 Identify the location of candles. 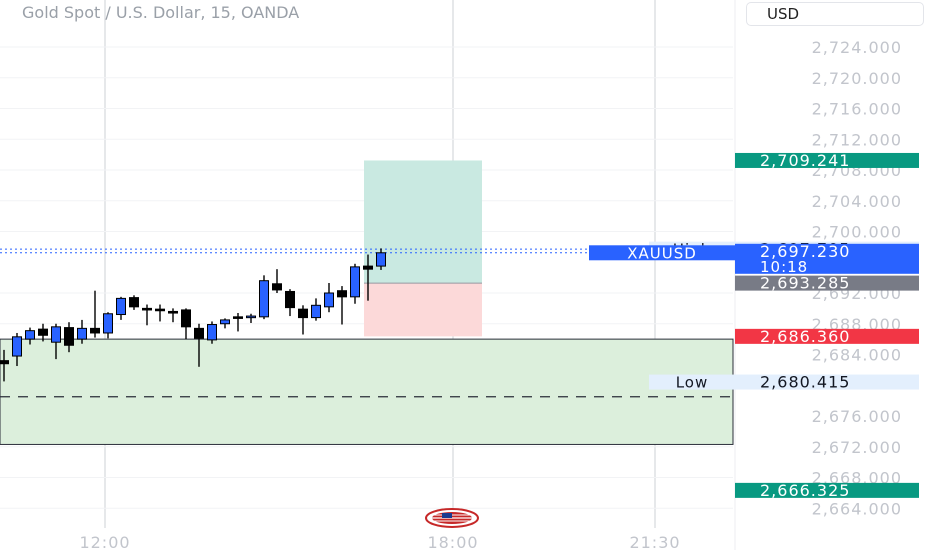
(193, 315).